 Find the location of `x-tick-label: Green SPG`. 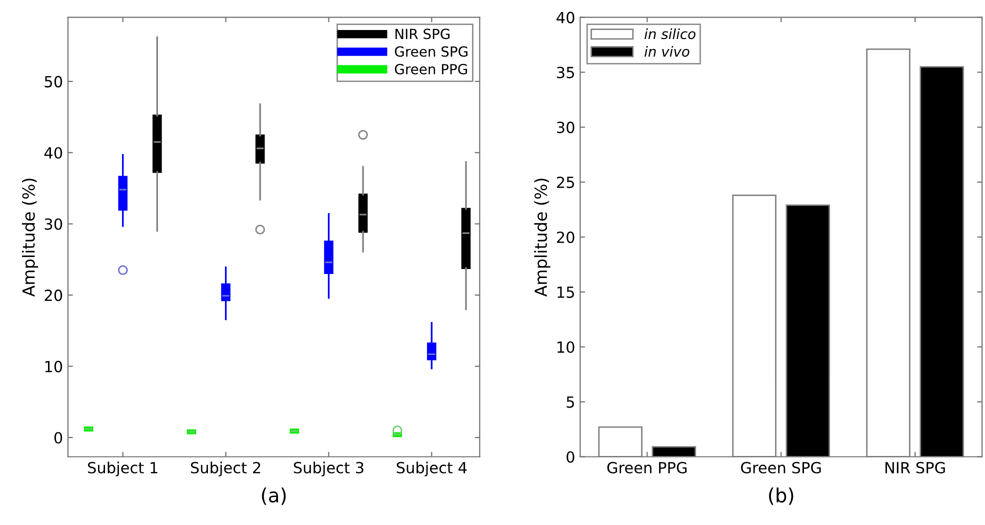

x-tick-label: Green SPG is located at coordinates (781, 468).